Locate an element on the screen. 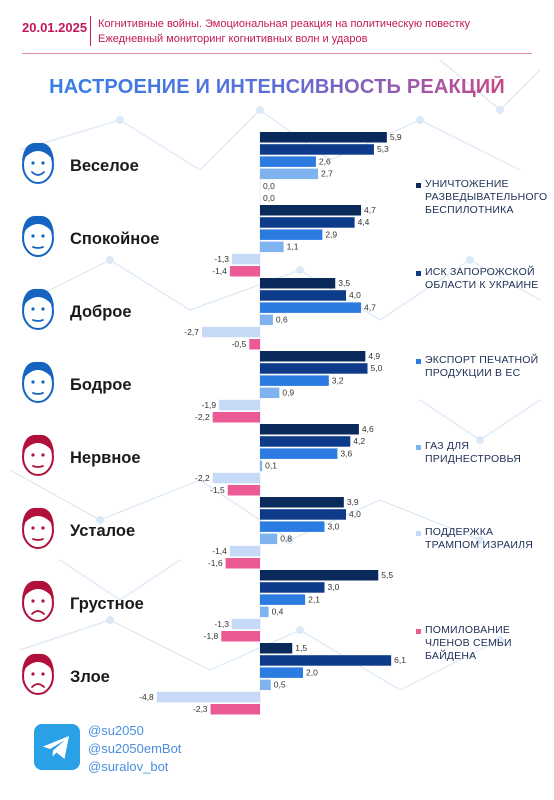 The width and height of the screenshot is (554, 800). data-label: -4,8 is located at coordinates (146, 697).